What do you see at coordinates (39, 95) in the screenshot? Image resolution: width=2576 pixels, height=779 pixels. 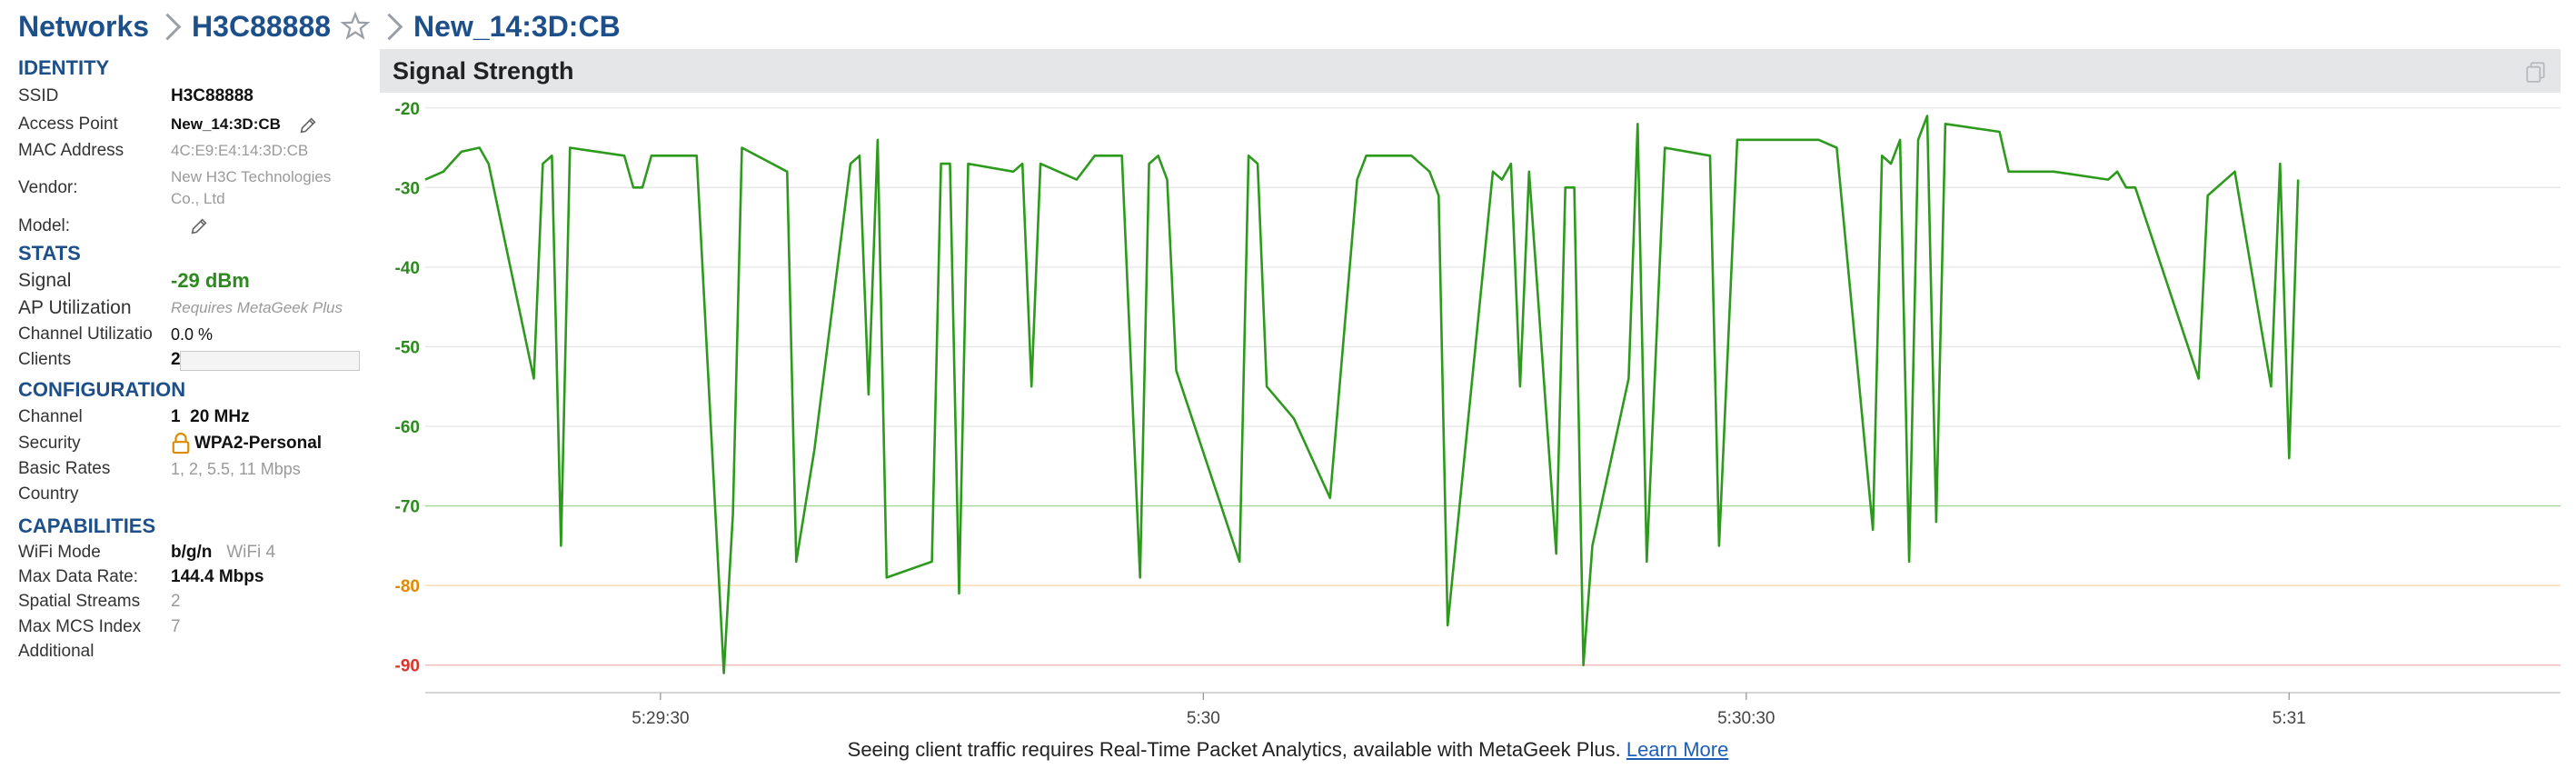 I see `ssid-label: SSID` at bounding box center [39, 95].